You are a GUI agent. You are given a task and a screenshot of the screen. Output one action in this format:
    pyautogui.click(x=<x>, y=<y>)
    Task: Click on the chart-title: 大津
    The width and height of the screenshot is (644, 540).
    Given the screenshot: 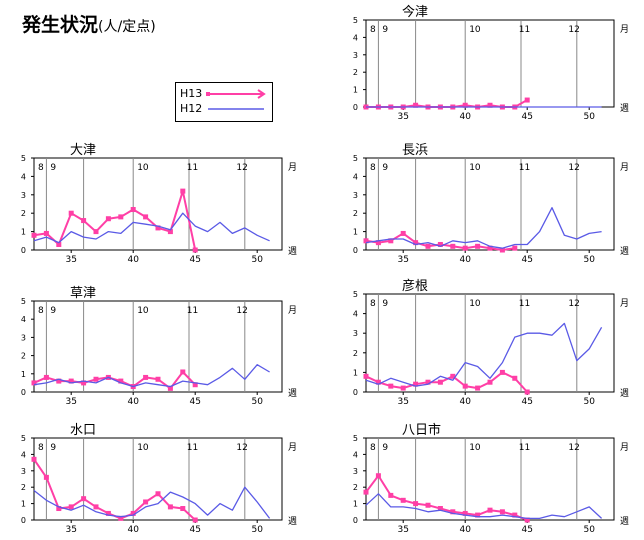 What is the action you would take?
    pyautogui.click(x=83, y=150)
    